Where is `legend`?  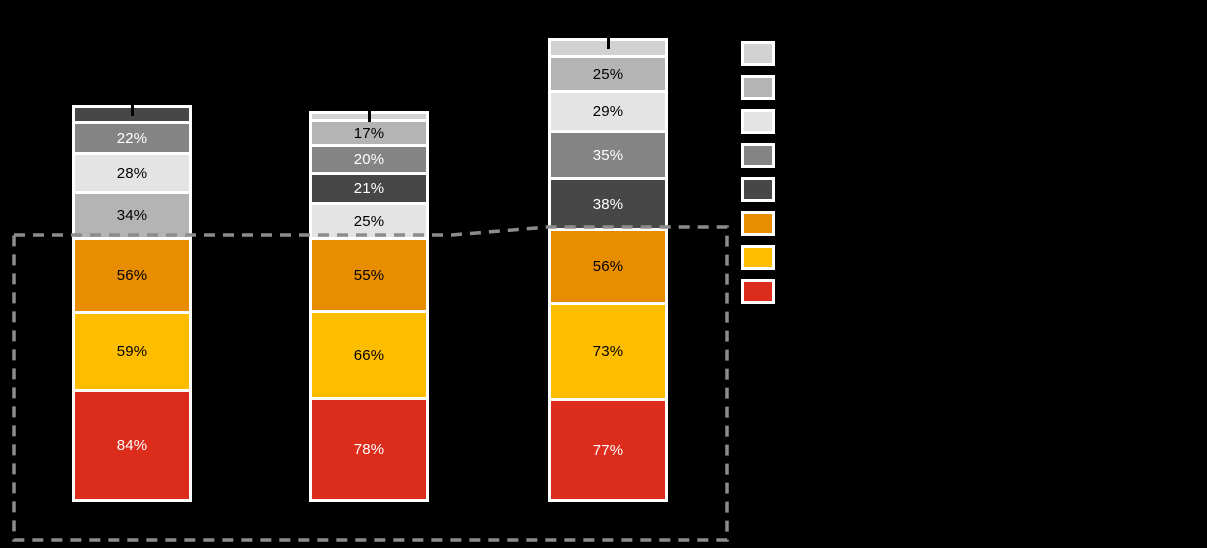
legend is located at coordinates (758, 172).